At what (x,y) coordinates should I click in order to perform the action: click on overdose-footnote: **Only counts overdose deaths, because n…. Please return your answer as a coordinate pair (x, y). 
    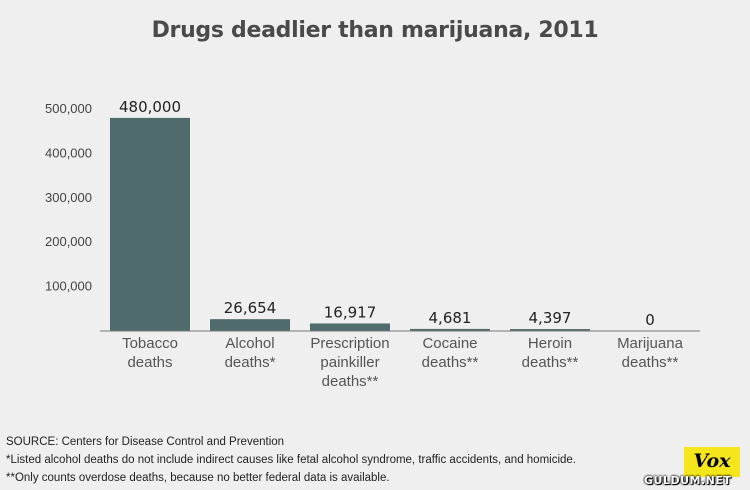
    Looking at the image, I should click on (198, 478).